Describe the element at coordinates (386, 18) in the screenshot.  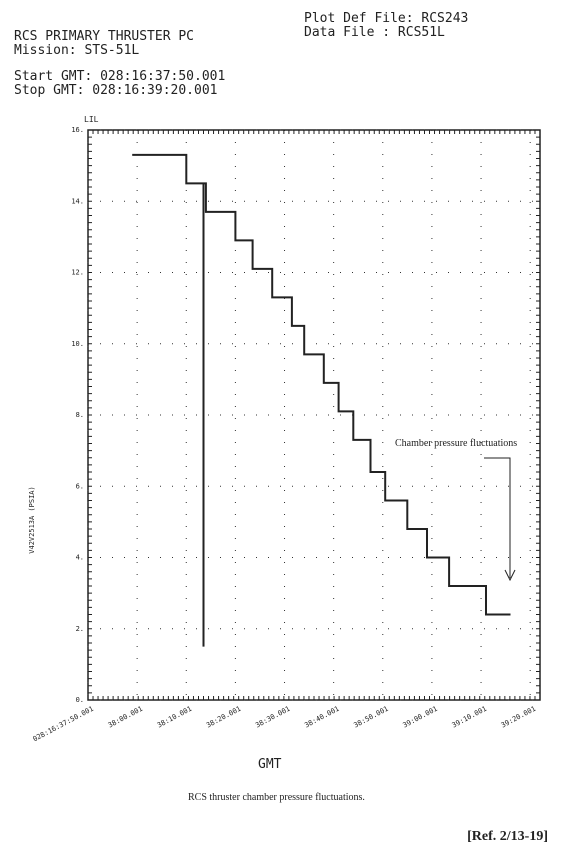
I see `header-plot-def: Plot Def File: RCS243` at that location.